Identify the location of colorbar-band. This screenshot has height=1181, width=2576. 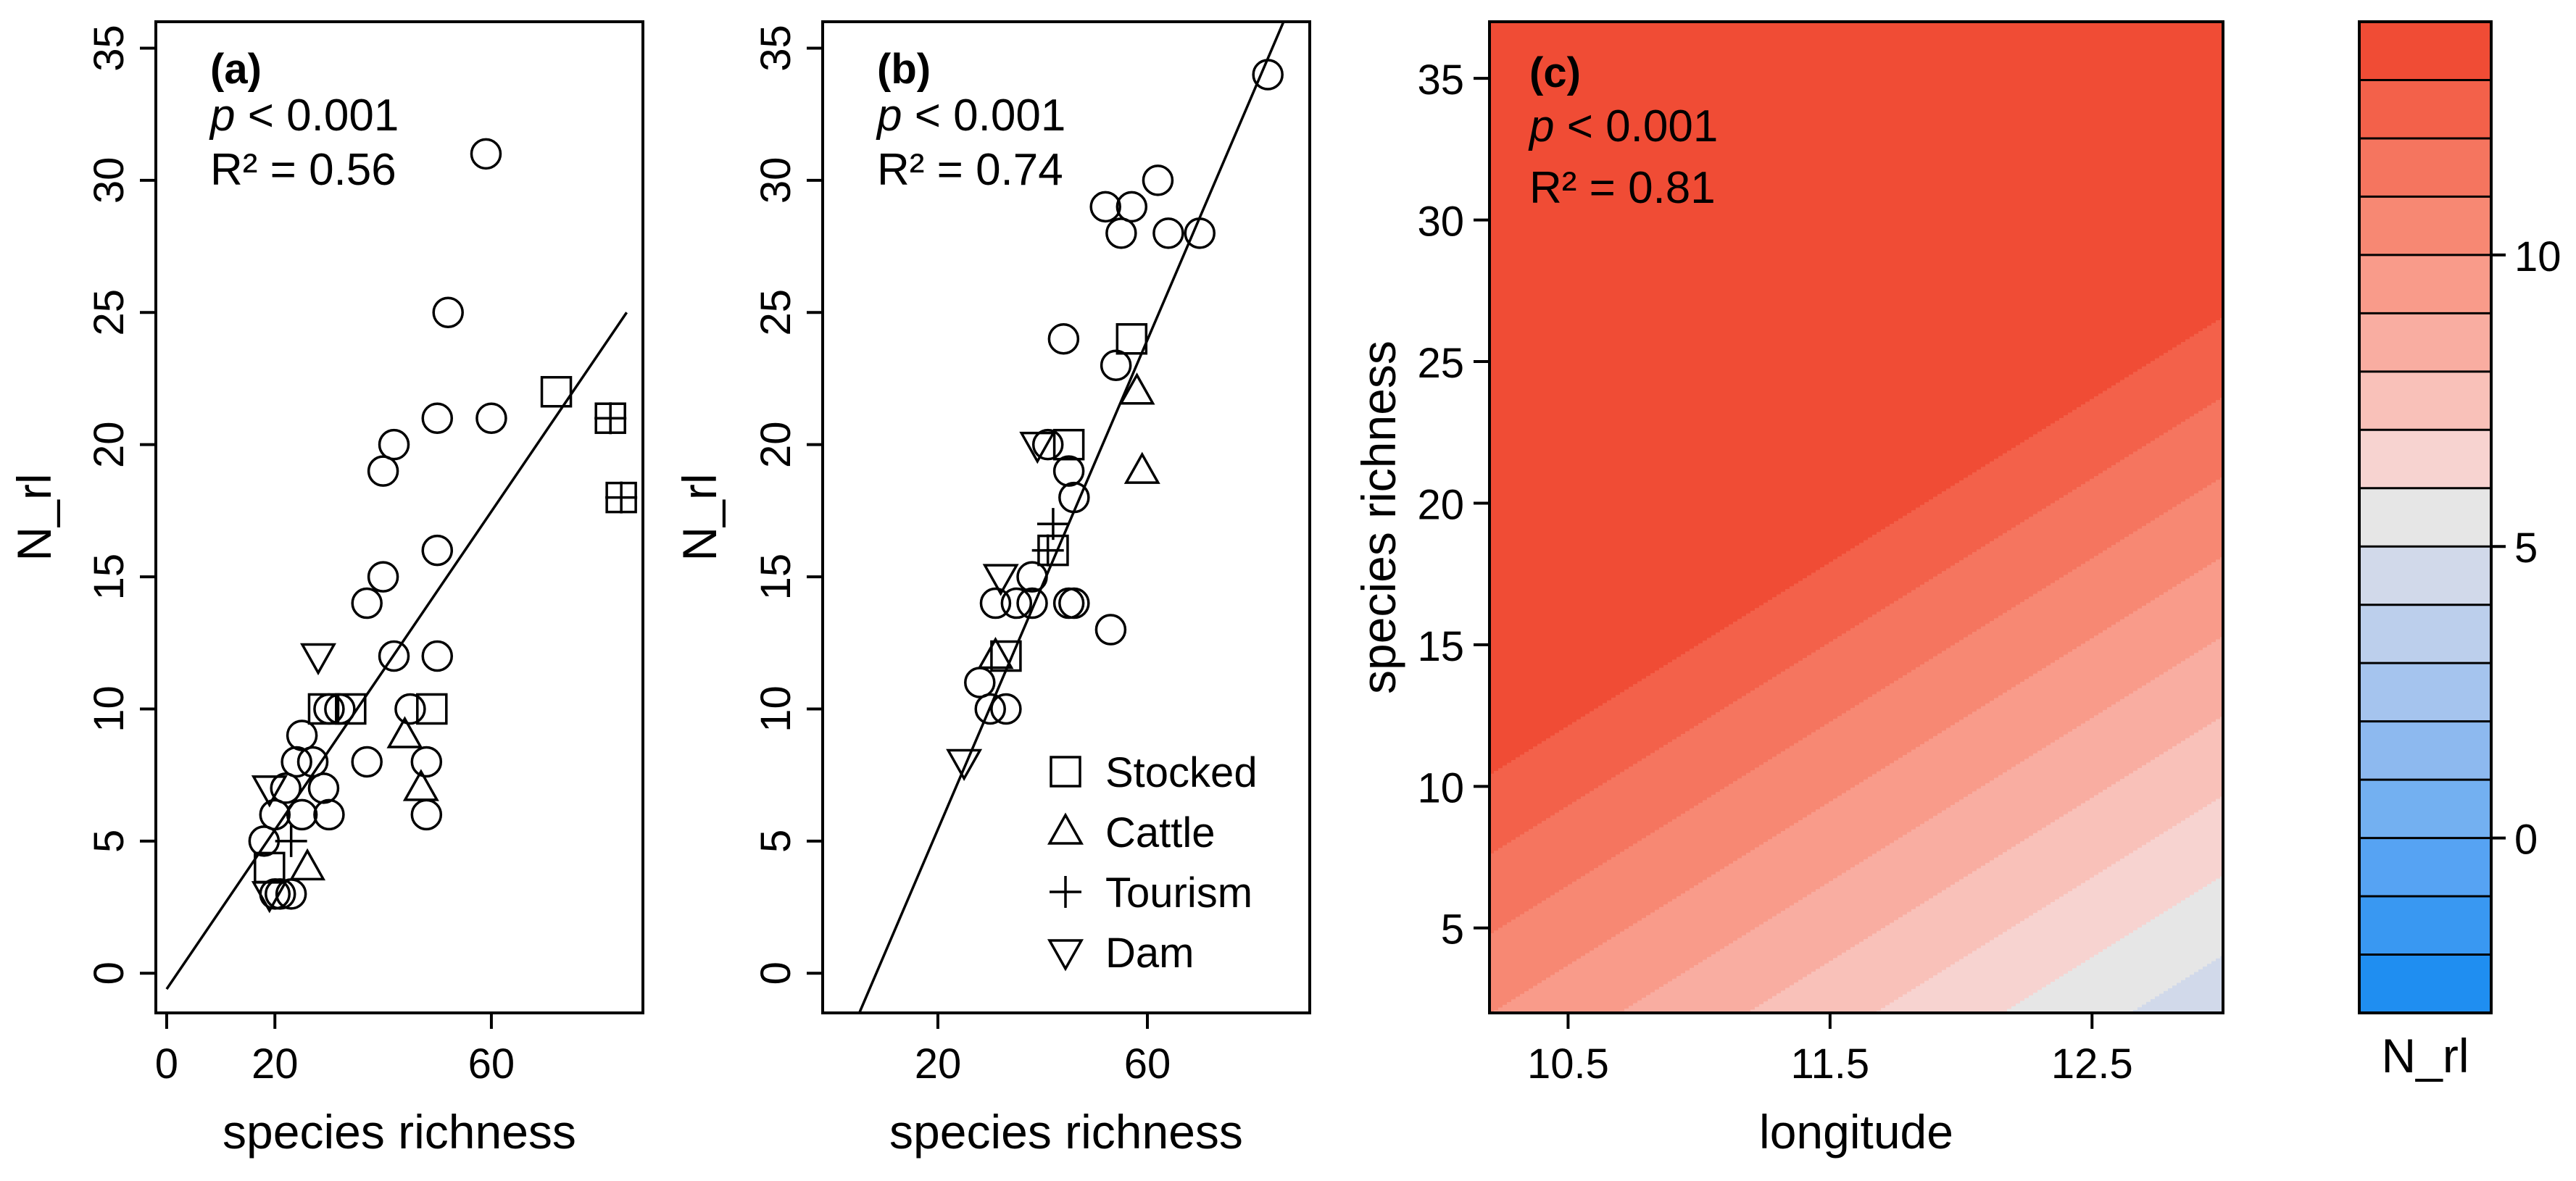
(2425, 459).